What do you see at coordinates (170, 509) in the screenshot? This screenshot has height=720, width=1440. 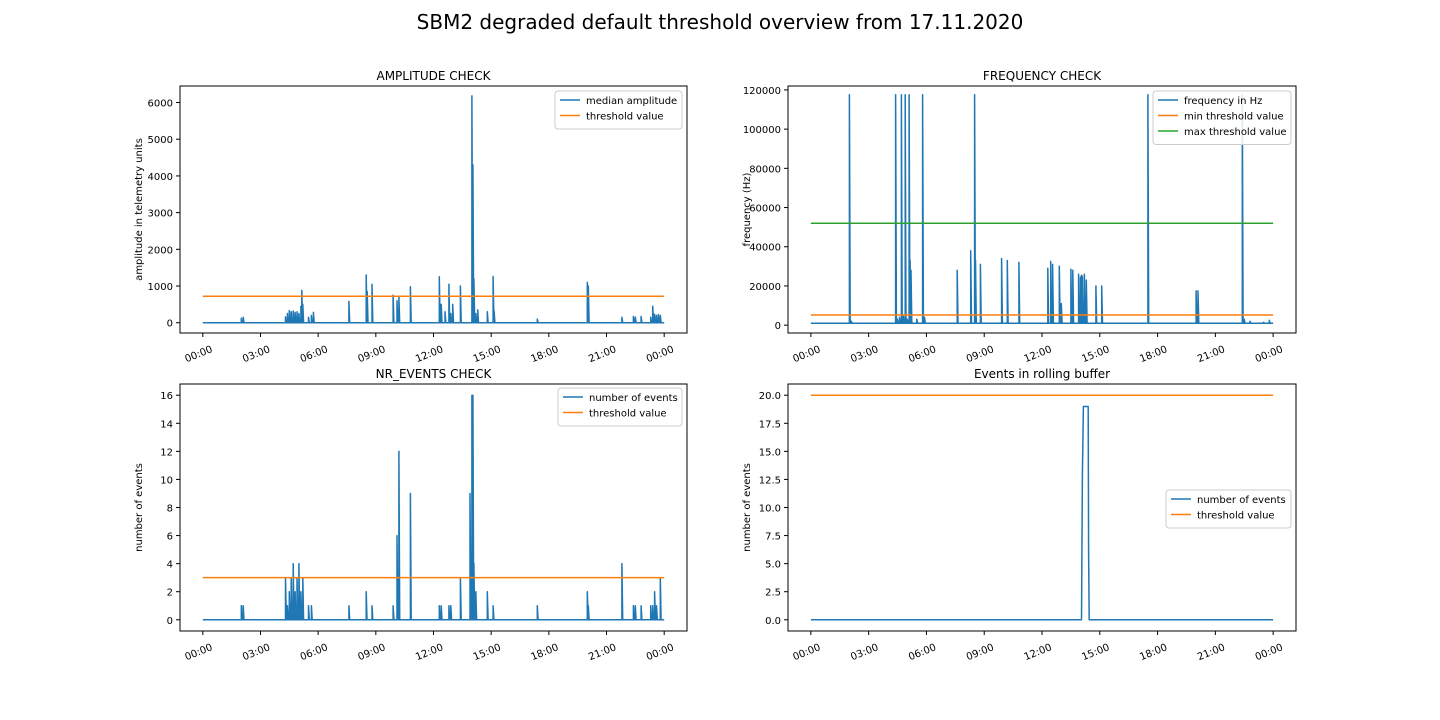 I see `y-tick-label: 8` at bounding box center [170, 509].